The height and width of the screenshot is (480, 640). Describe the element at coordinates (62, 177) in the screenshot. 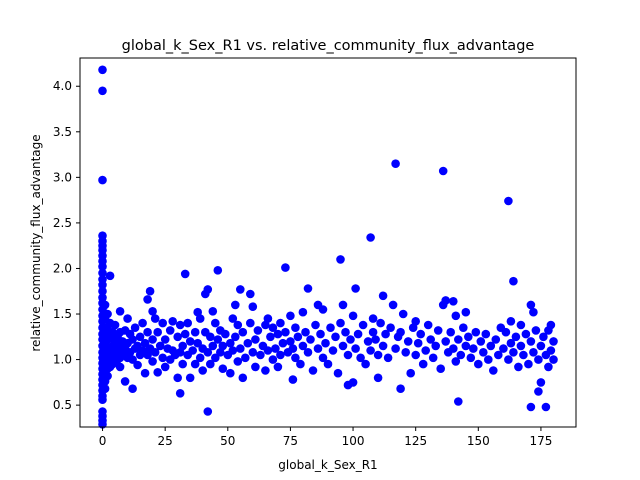

I see `y-tick-label: 3.0` at that location.